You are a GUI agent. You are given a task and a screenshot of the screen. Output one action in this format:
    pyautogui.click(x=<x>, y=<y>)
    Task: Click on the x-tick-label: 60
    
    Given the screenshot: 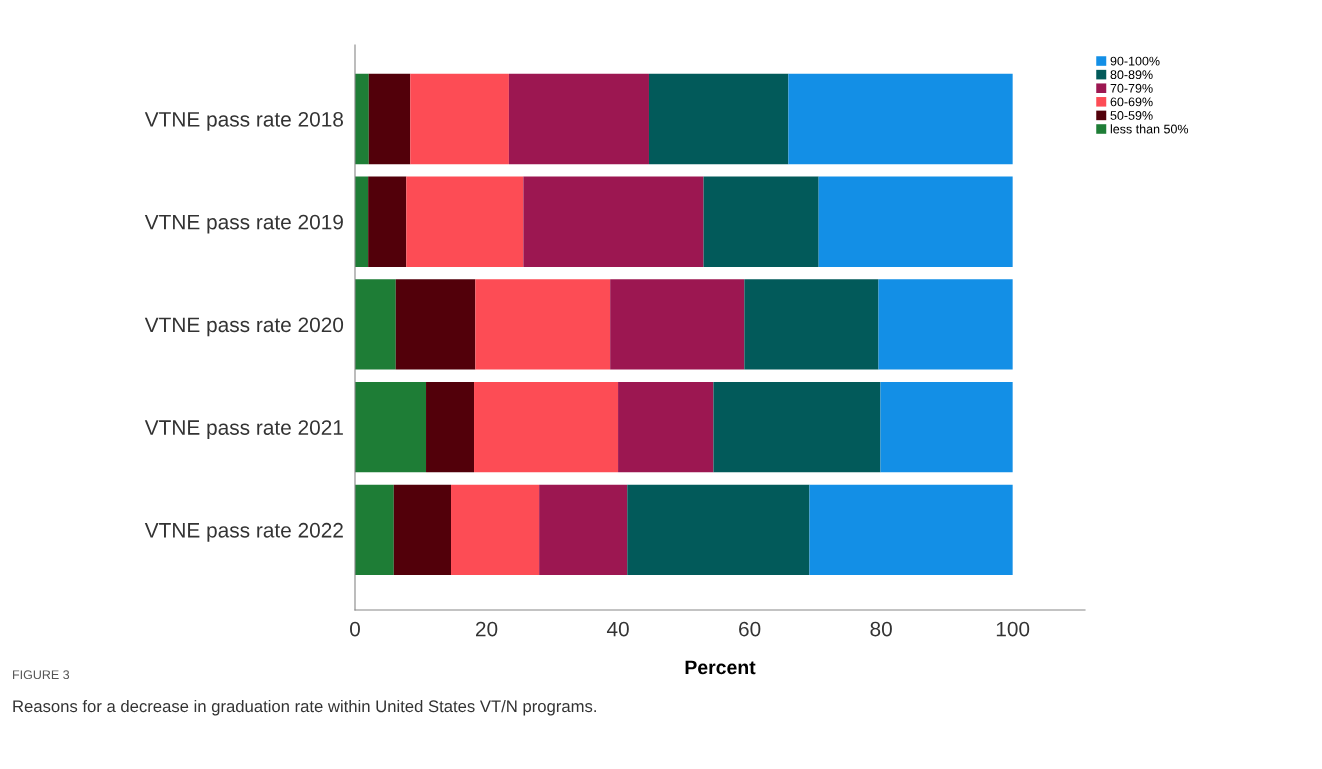 What is the action you would take?
    pyautogui.click(x=750, y=629)
    